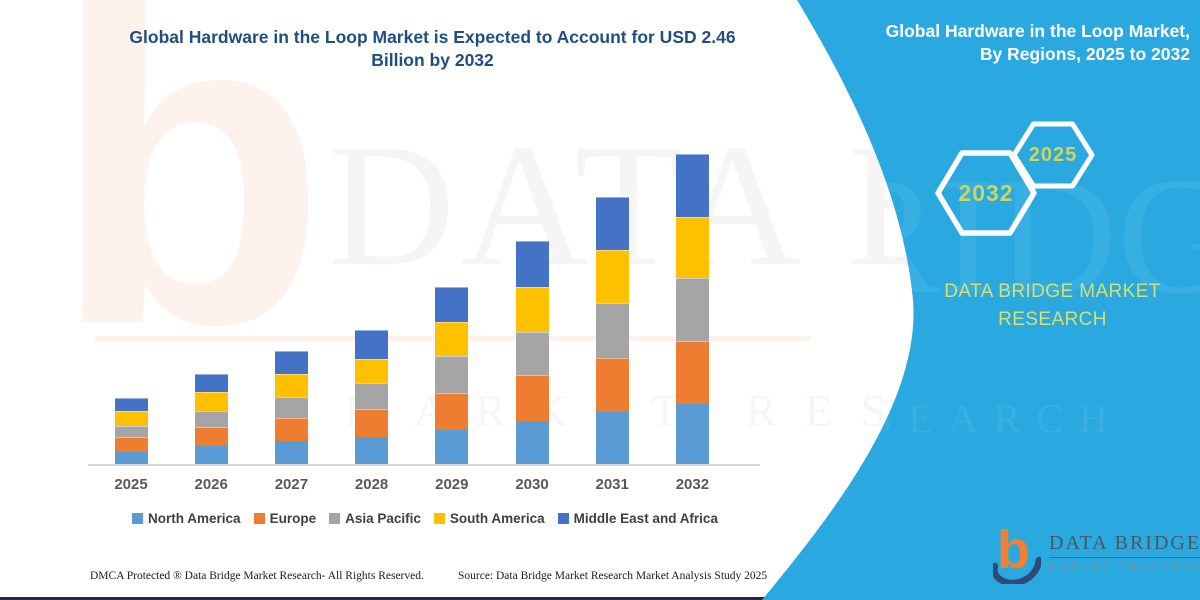  I want to click on panel-watermark-subtext: SEARCH, so click(997, 418).